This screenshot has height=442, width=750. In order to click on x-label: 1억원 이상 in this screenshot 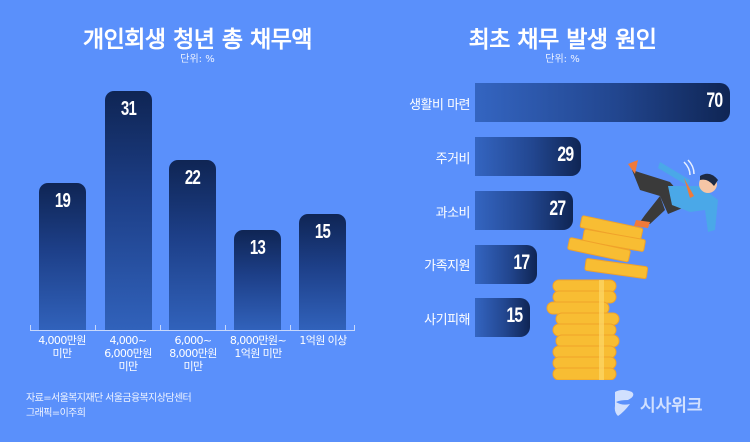, I will do `click(323, 340)`.